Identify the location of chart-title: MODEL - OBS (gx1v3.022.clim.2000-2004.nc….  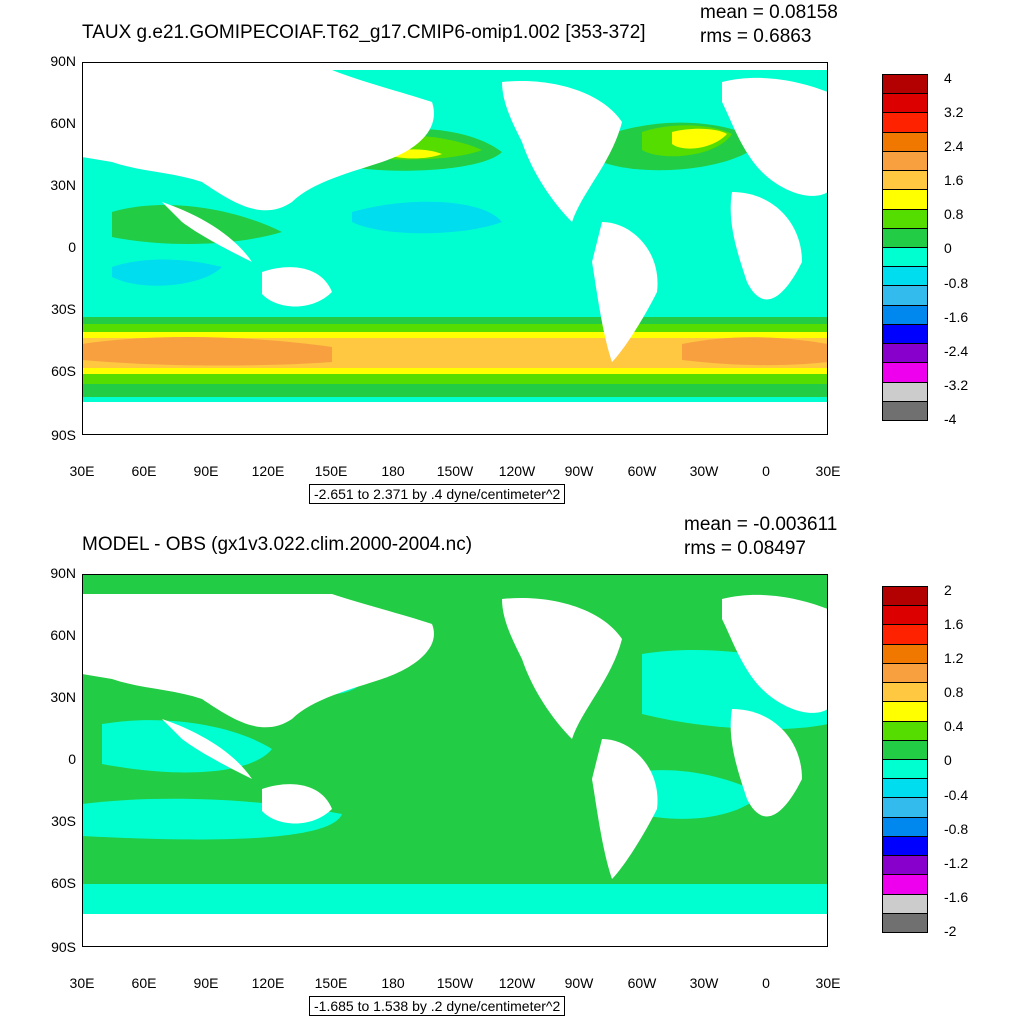
(277, 544).